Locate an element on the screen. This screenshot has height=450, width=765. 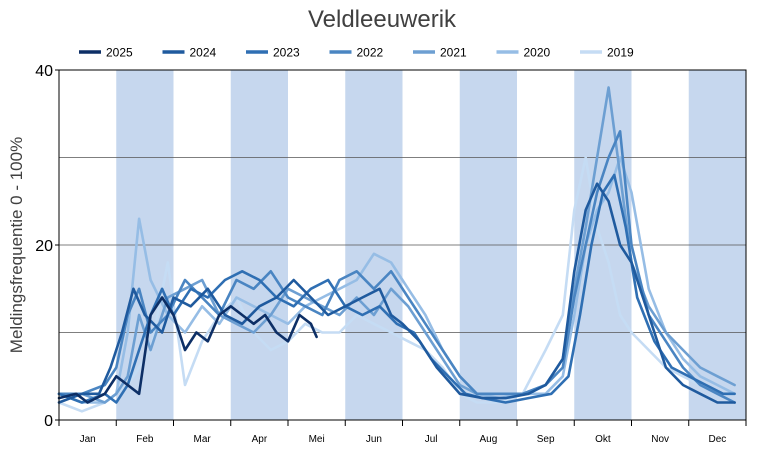
legend-label: 2023 is located at coordinates (286, 53).